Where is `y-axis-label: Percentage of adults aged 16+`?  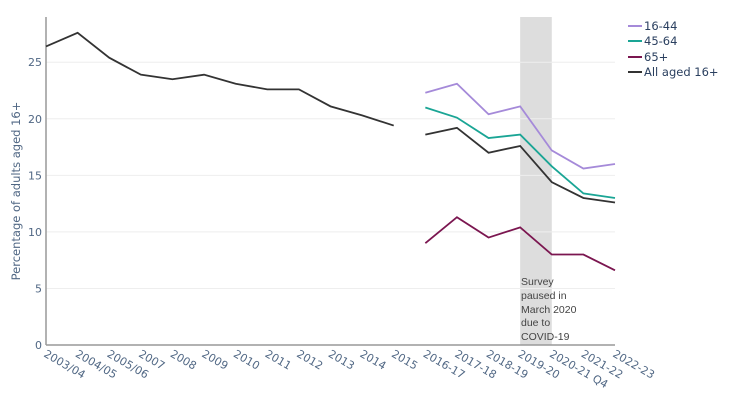 y-axis-label: Percentage of adults aged 16+ is located at coordinates (16, 191).